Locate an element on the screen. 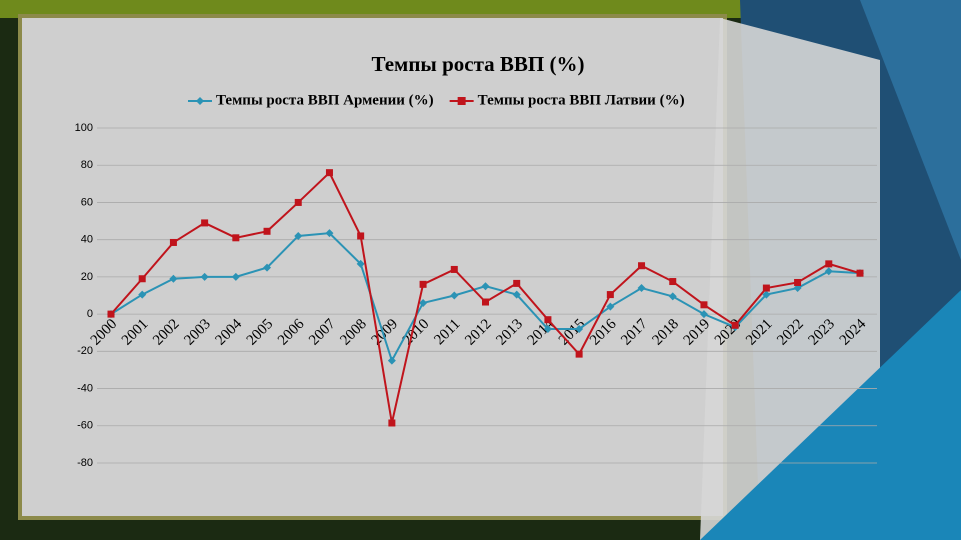 The height and width of the screenshot is (540, 961). y-tick-label: 80 is located at coordinates (87, 165).